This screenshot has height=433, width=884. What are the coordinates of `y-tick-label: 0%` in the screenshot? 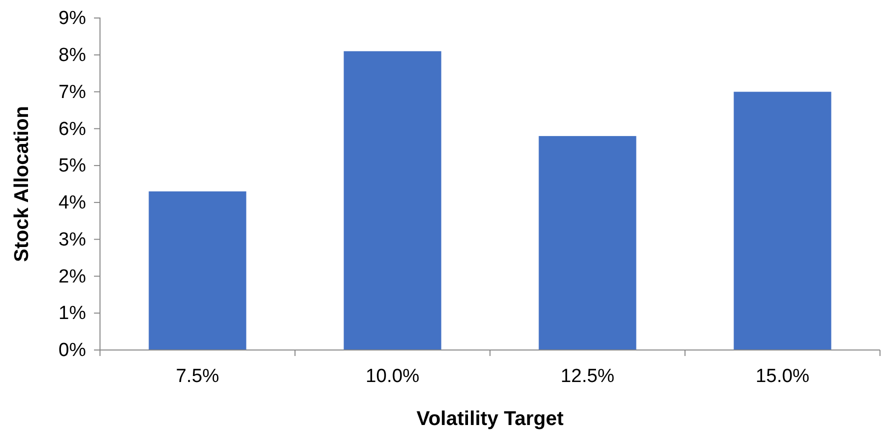 It's located at (72, 351).